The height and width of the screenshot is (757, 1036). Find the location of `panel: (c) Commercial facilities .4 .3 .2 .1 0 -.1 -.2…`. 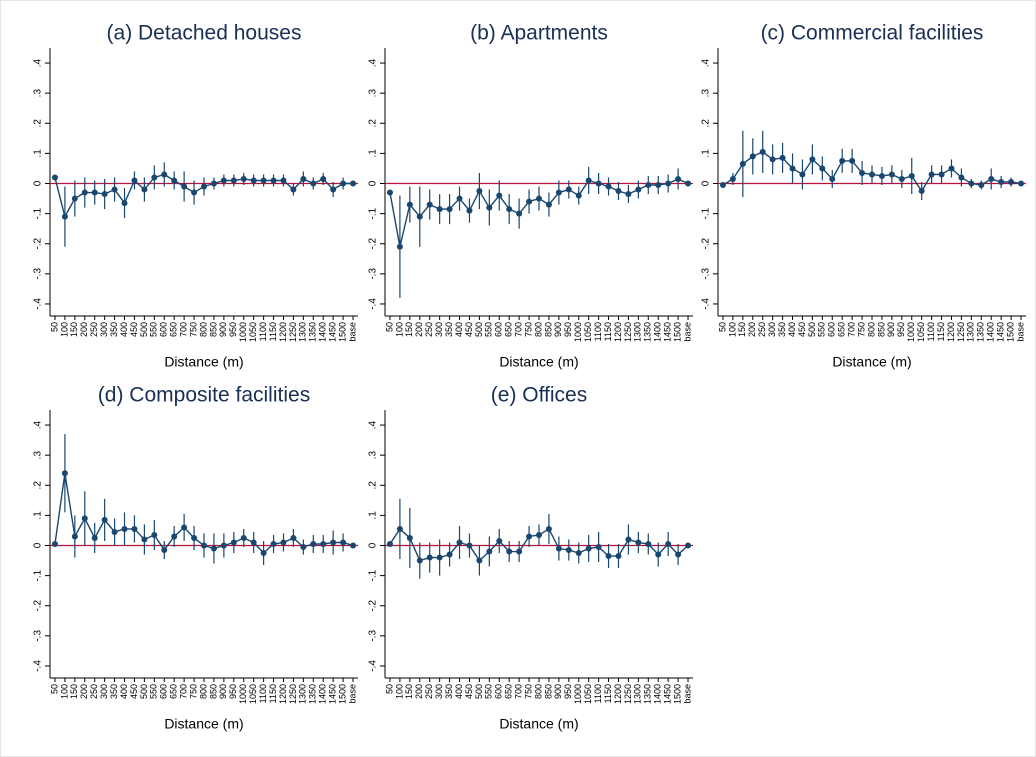

panel: (c) Commercial facilities .4 .3 .2 .1 0 -.1 -.2… is located at coordinates (863, 196).